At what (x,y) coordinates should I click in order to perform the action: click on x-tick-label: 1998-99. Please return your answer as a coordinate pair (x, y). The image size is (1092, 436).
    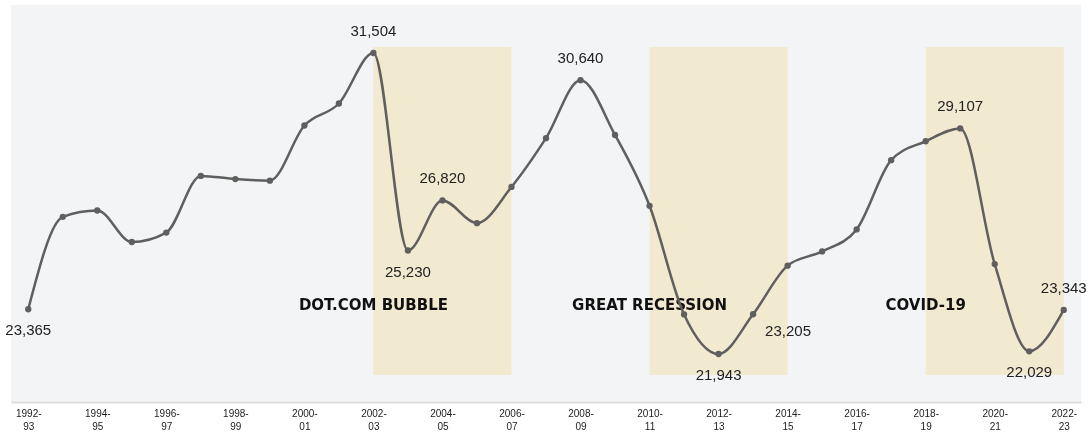
    Looking at the image, I should click on (236, 419).